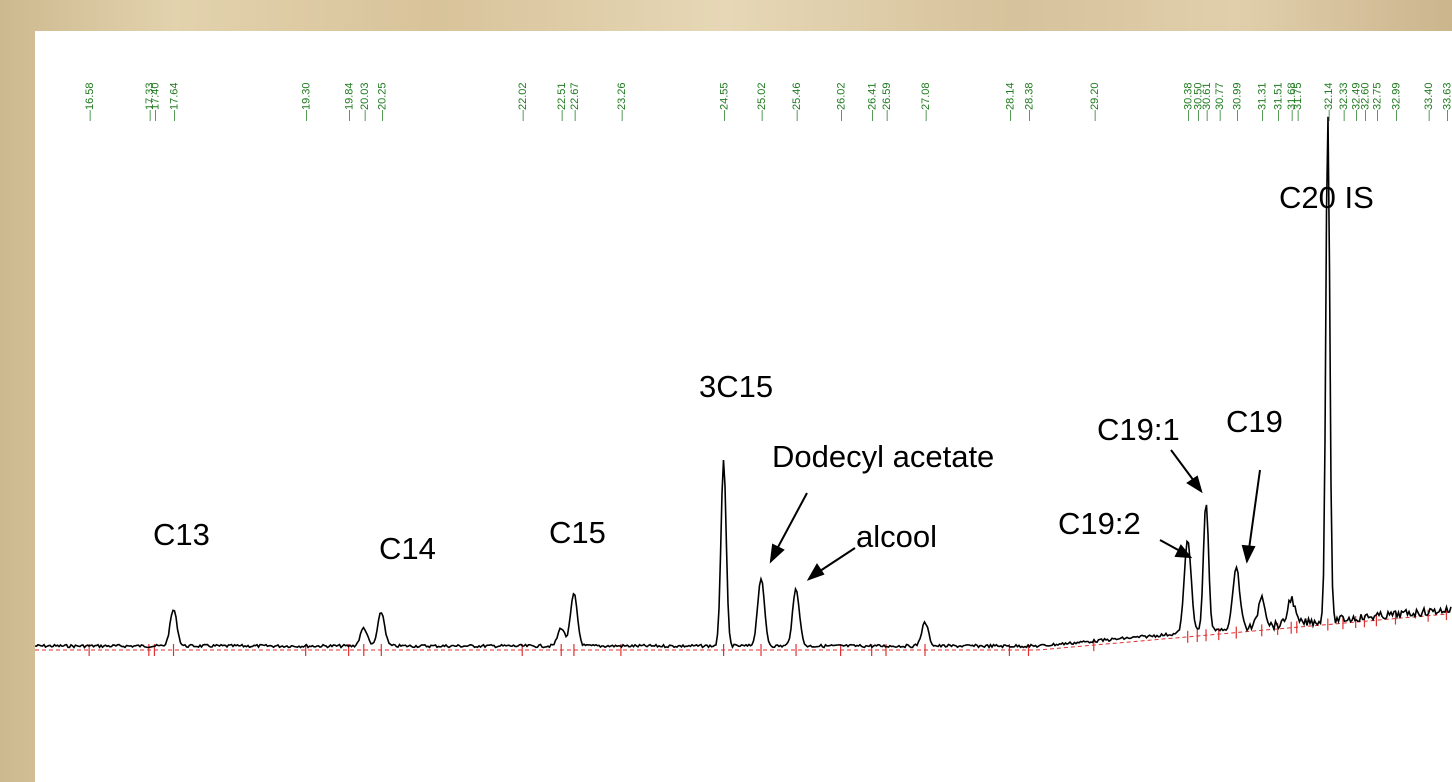 This screenshot has width=1452, height=782. Describe the element at coordinates (1329, 101) in the screenshot. I see `rt-label: —32.14` at that location.